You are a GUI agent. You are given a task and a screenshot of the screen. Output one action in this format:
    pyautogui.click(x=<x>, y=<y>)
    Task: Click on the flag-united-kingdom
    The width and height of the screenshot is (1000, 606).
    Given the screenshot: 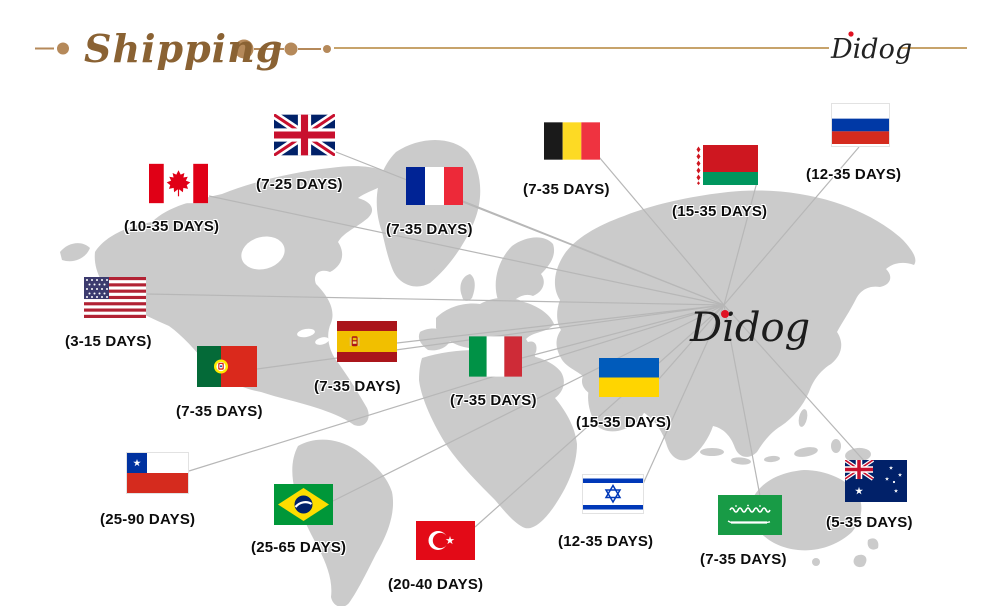 What is the action you would take?
    pyautogui.click(x=304, y=135)
    